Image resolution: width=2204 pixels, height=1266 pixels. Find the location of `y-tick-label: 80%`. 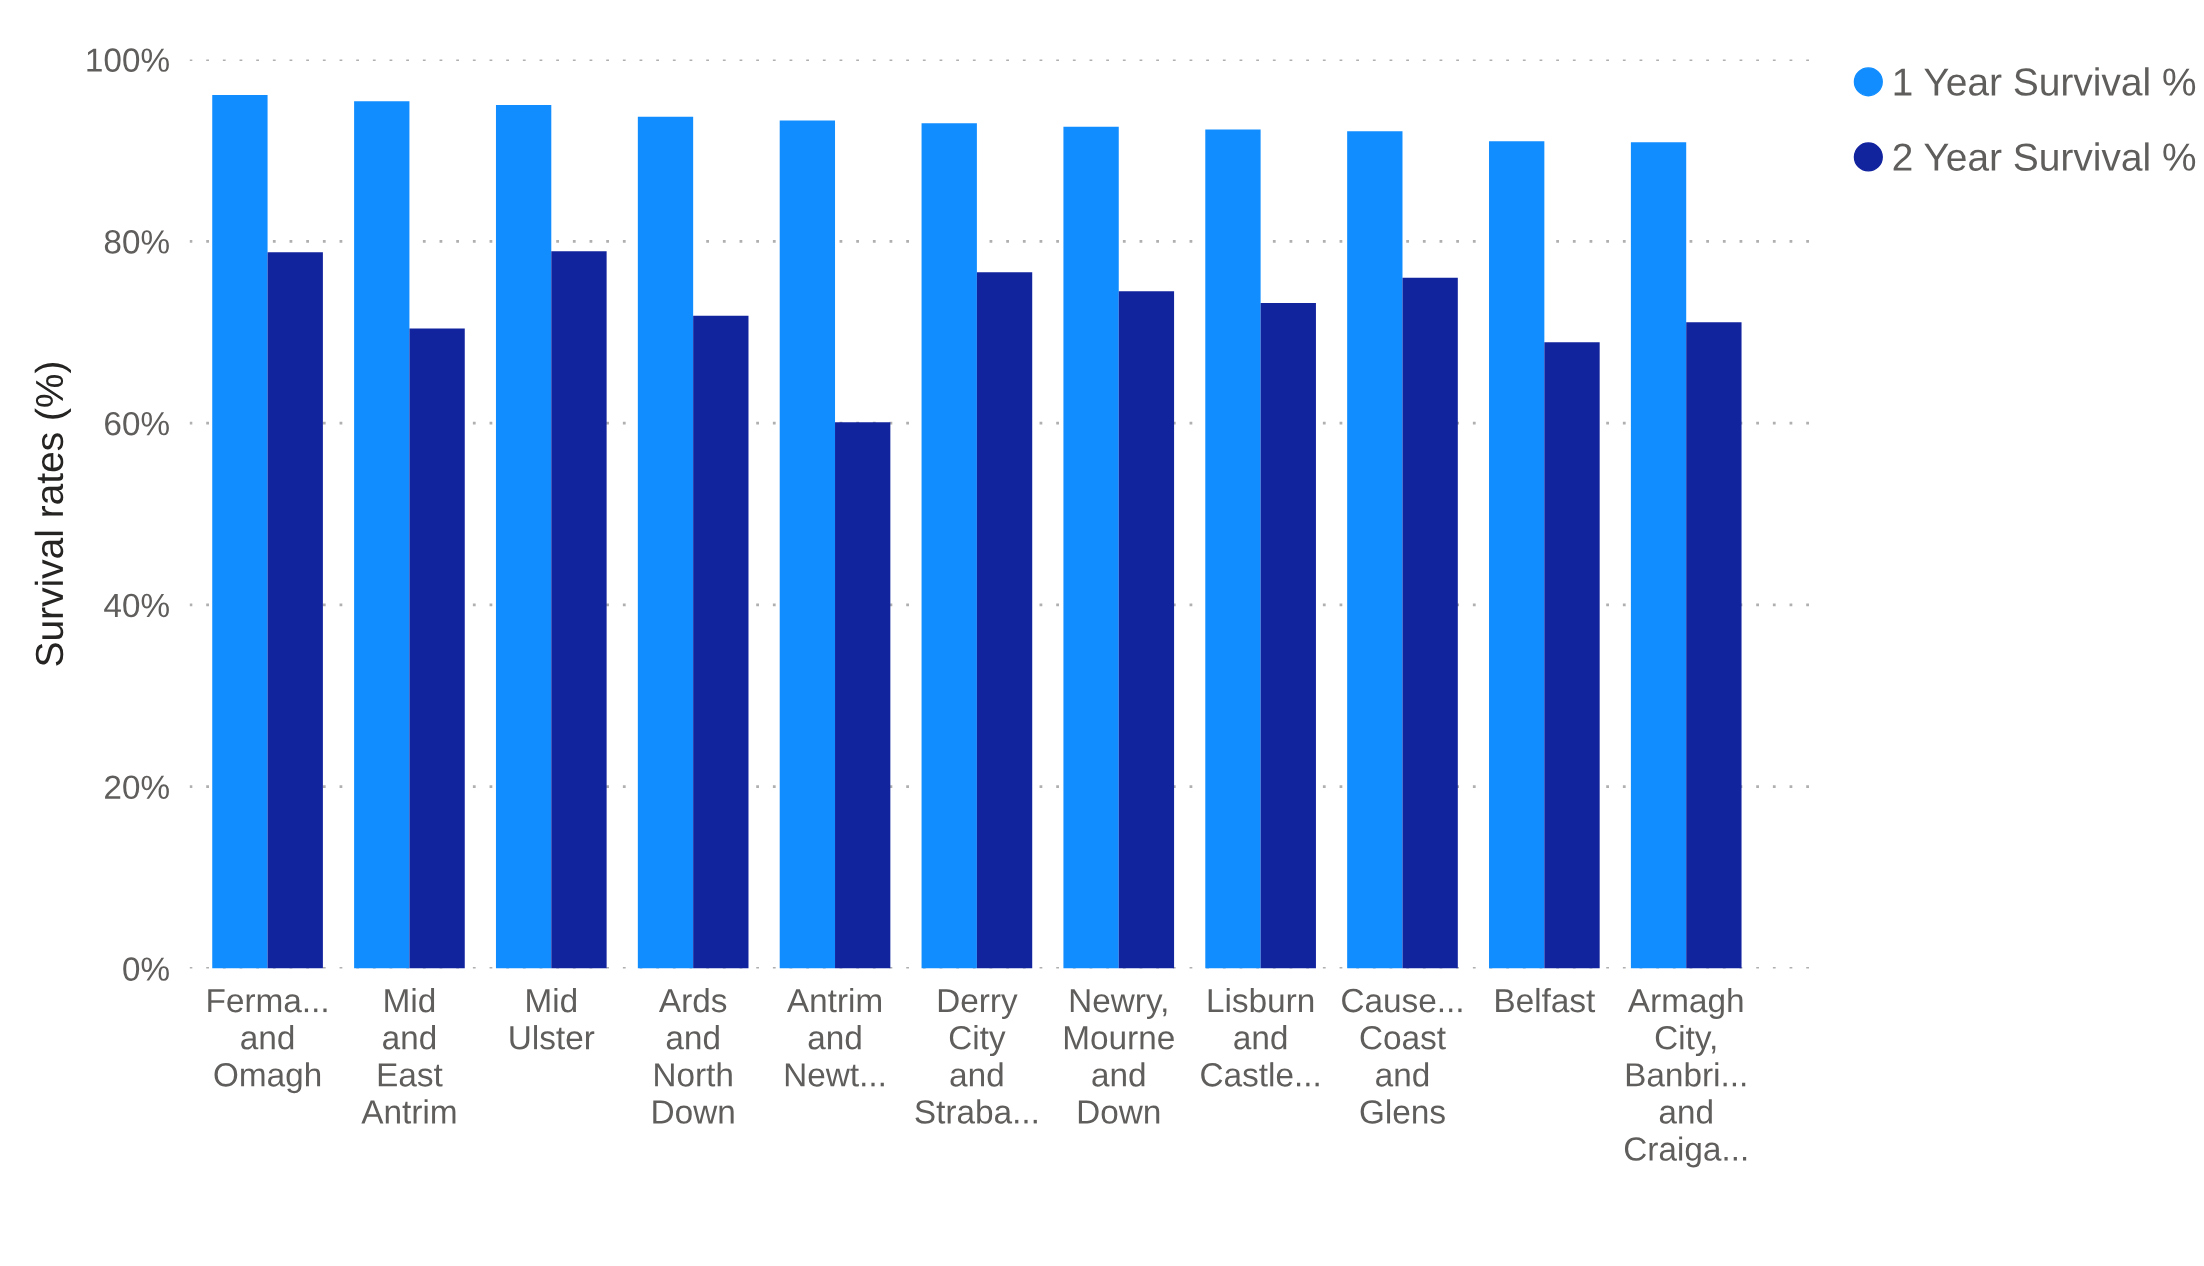

y-tick-label: 80% is located at coordinates (136, 242).